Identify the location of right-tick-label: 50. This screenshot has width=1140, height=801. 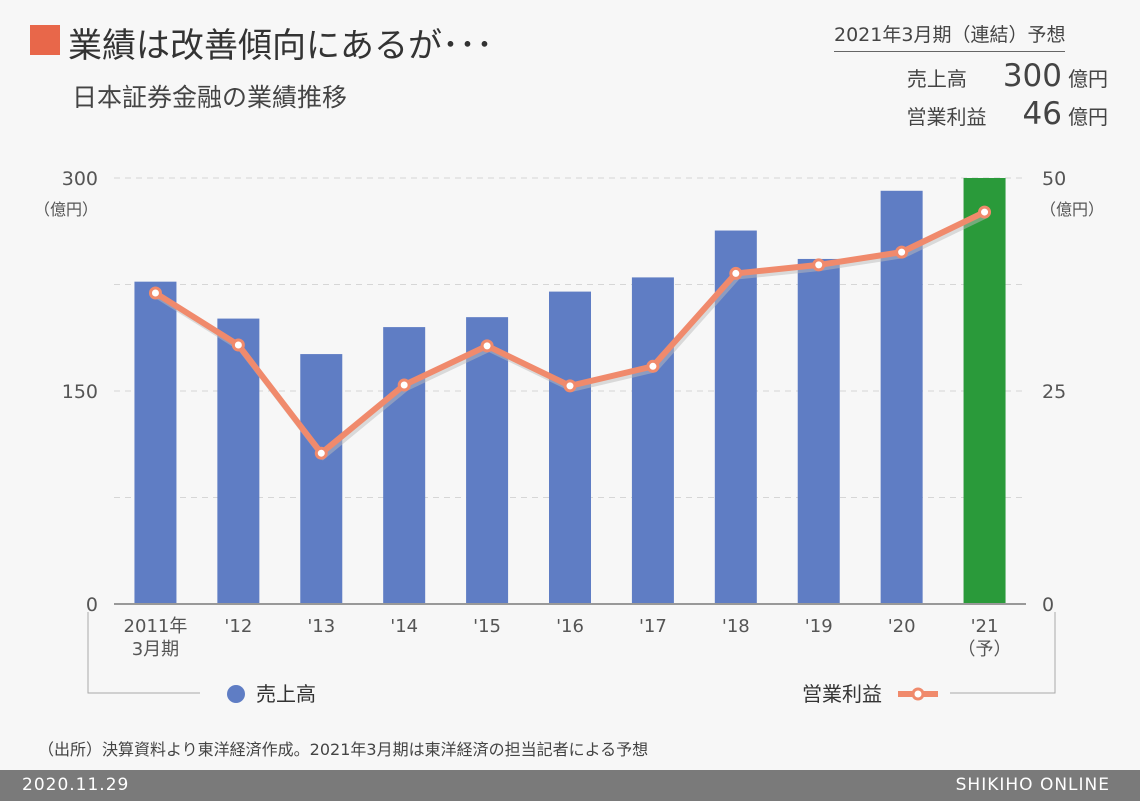
(1054, 179).